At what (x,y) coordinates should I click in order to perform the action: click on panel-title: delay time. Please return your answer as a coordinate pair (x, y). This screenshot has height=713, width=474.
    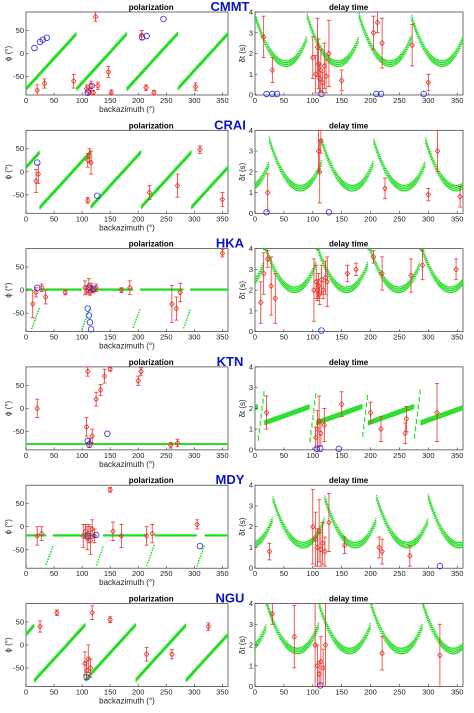
    Looking at the image, I should click on (349, 125).